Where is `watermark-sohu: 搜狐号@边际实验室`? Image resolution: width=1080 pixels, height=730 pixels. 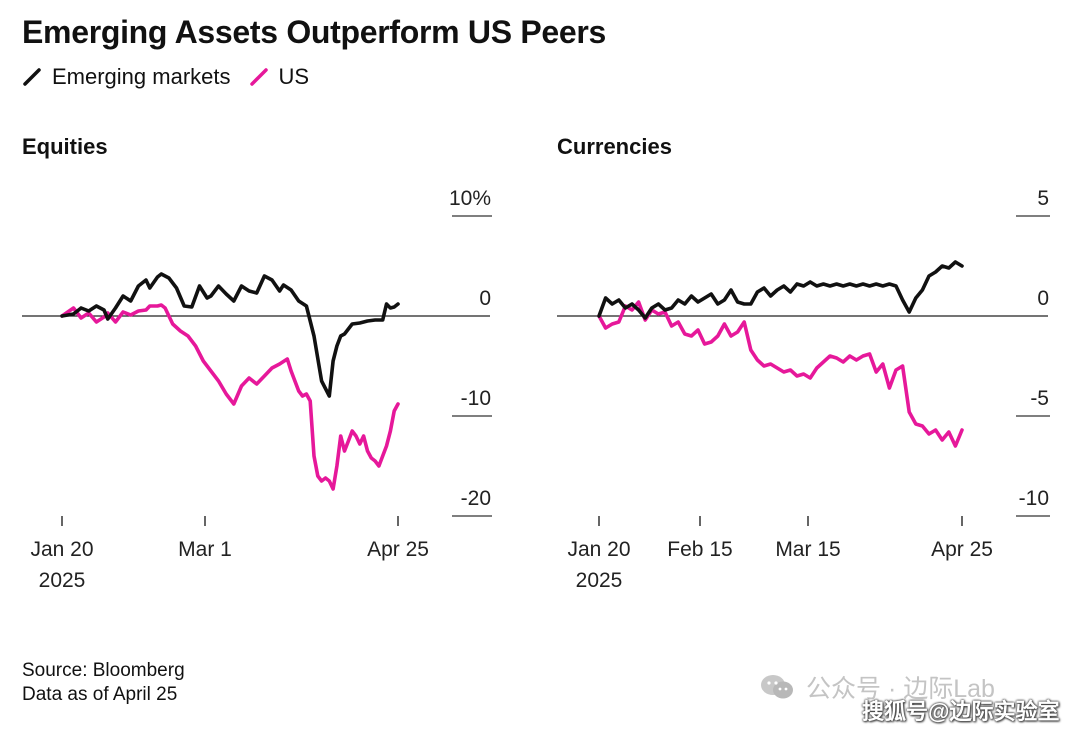 watermark-sohu: 搜狐号@边际实验室 is located at coordinates (961, 711).